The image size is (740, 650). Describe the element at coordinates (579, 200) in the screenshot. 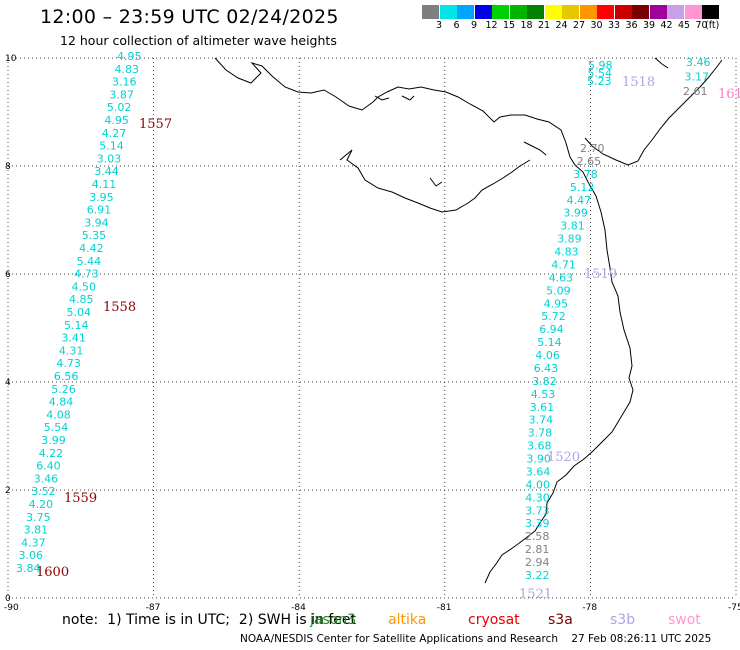

I see `wave-height-value: 4.47` at that location.